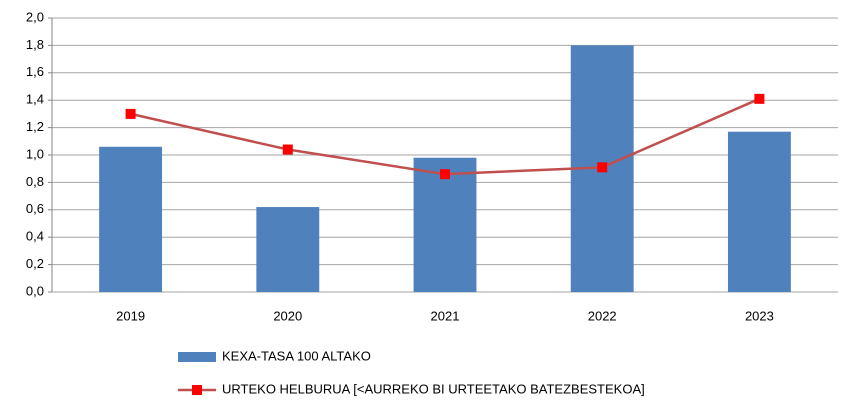 This screenshot has height=405, width=856. What do you see at coordinates (35, 208) in the screenshot?
I see `y-tick-label: 0,6` at bounding box center [35, 208].